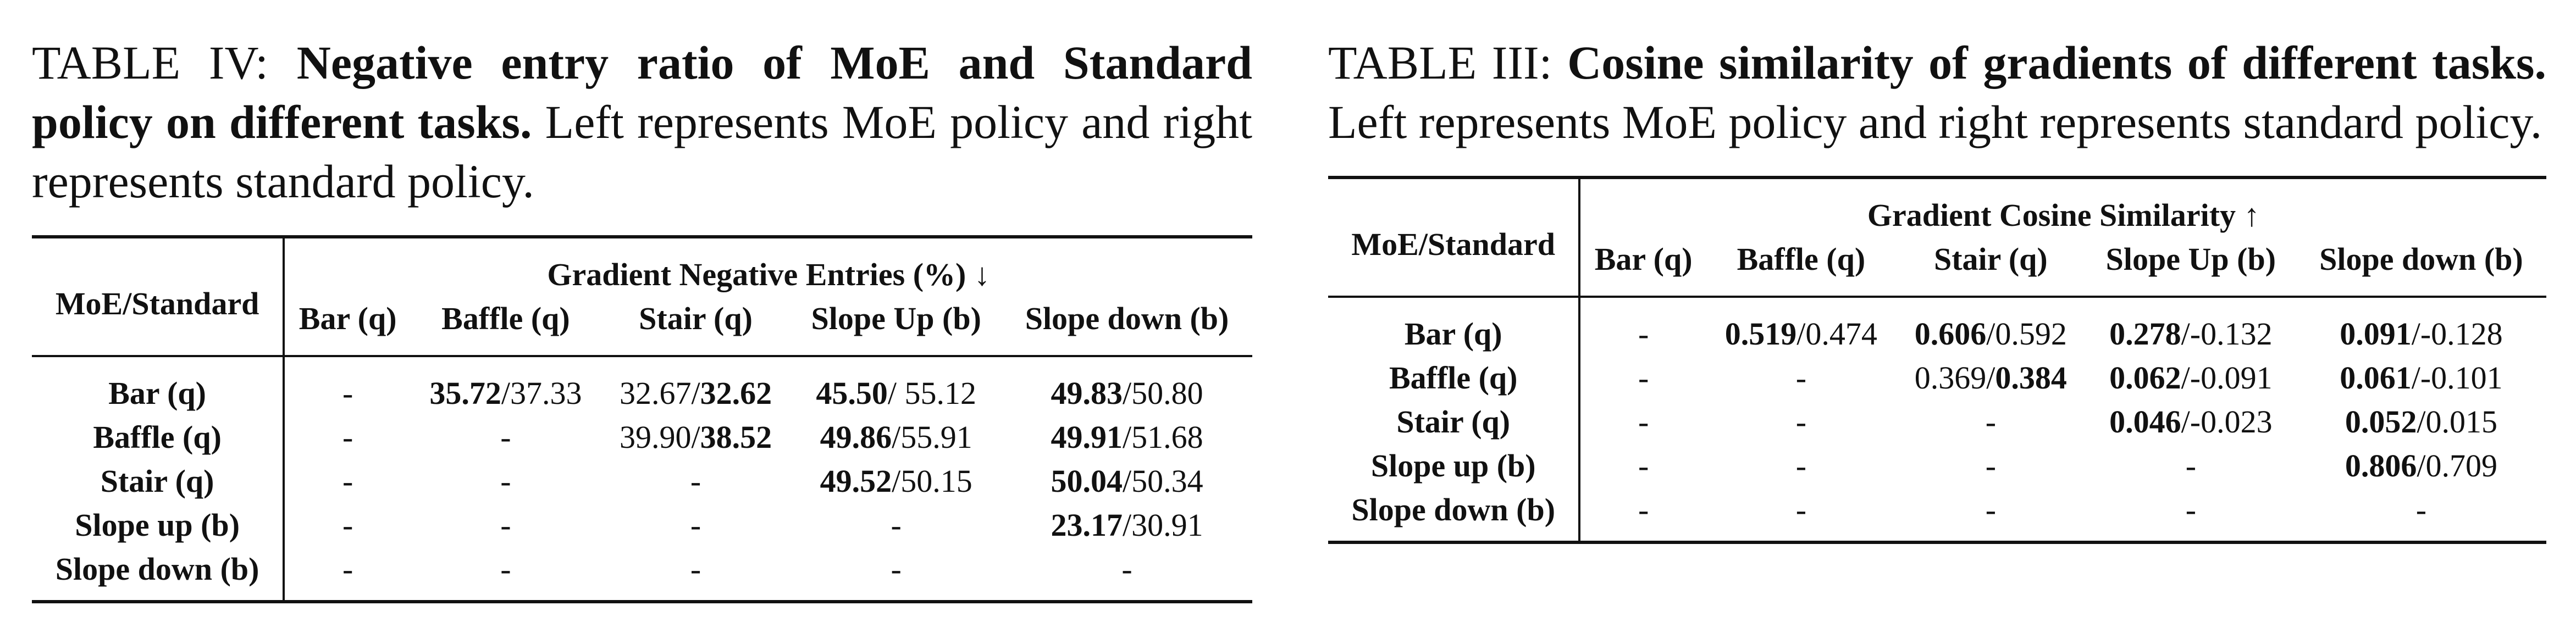 Image resolution: width=2576 pixels, height=622 pixels. Describe the element at coordinates (736, 393) in the screenshot. I see `cell-part: 32.62` at that location.